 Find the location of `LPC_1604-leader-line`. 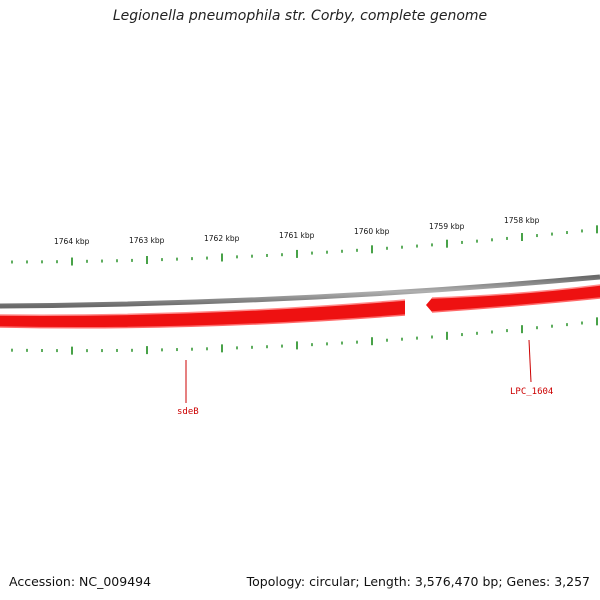

LPC_1604-leader-line is located at coordinates (530, 361).